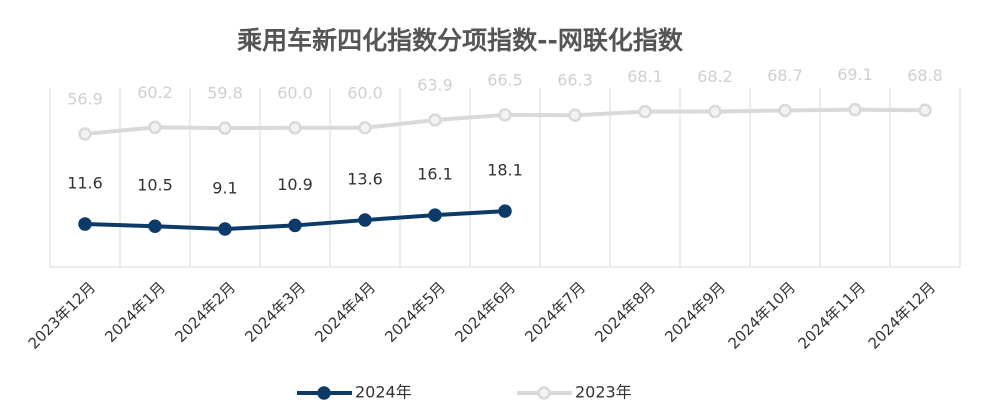 The height and width of the screenshot is (418, 984). Describe the element at coordinates (762, 315) in the screenshot. I see `x-tick-label: 2024年10月` at that location.